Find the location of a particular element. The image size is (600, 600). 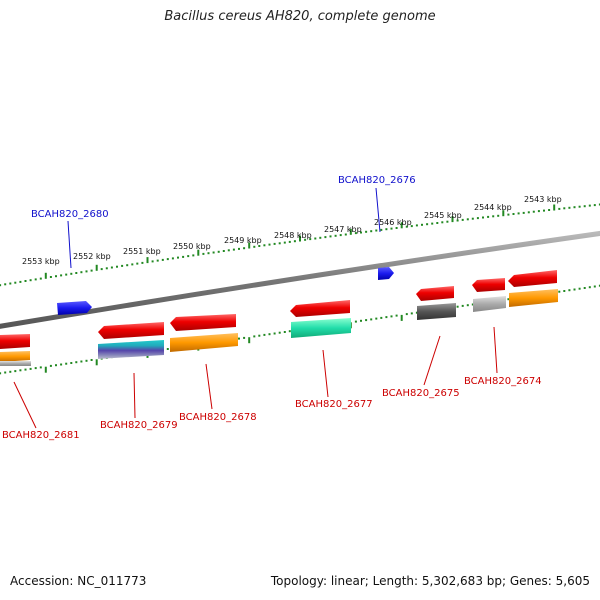

gene-label-reverse: BCAH820_2679 is located at coordinates (139, 425).